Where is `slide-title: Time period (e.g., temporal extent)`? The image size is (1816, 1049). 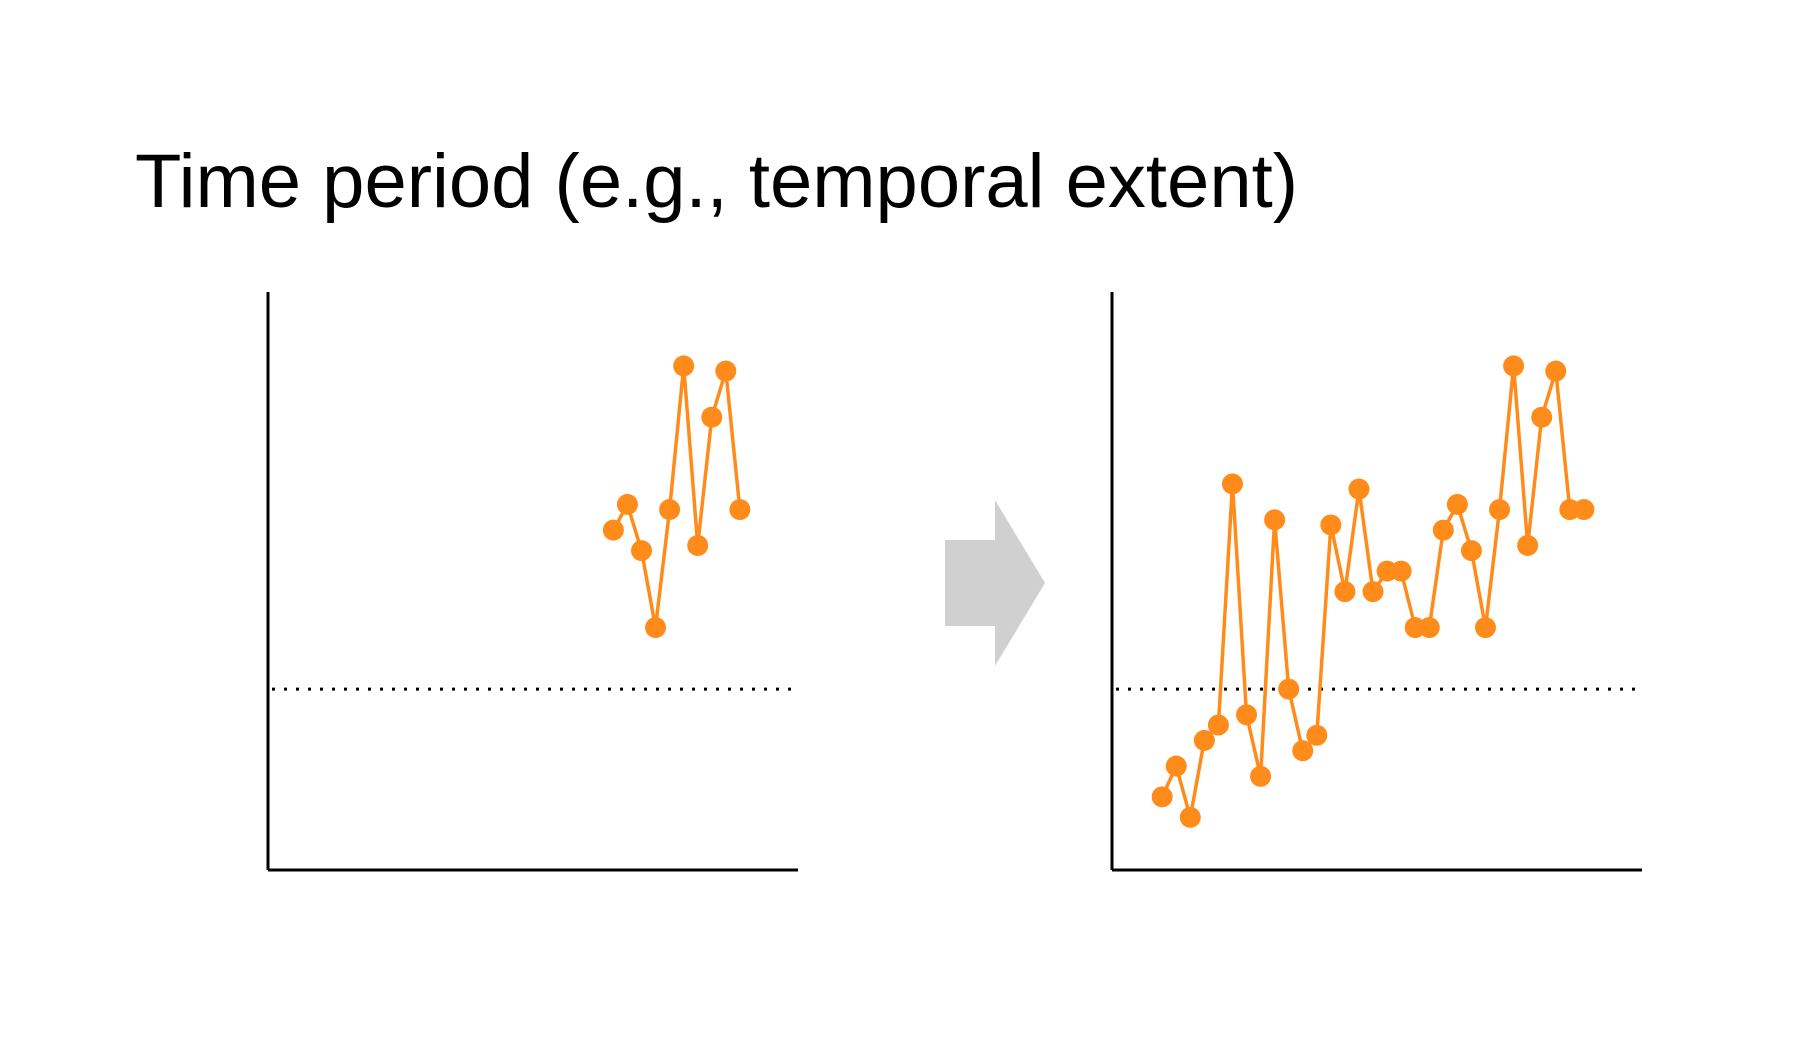 slide-title: Time period (e.g., temporal extent) is located at coordinates (717, 181).